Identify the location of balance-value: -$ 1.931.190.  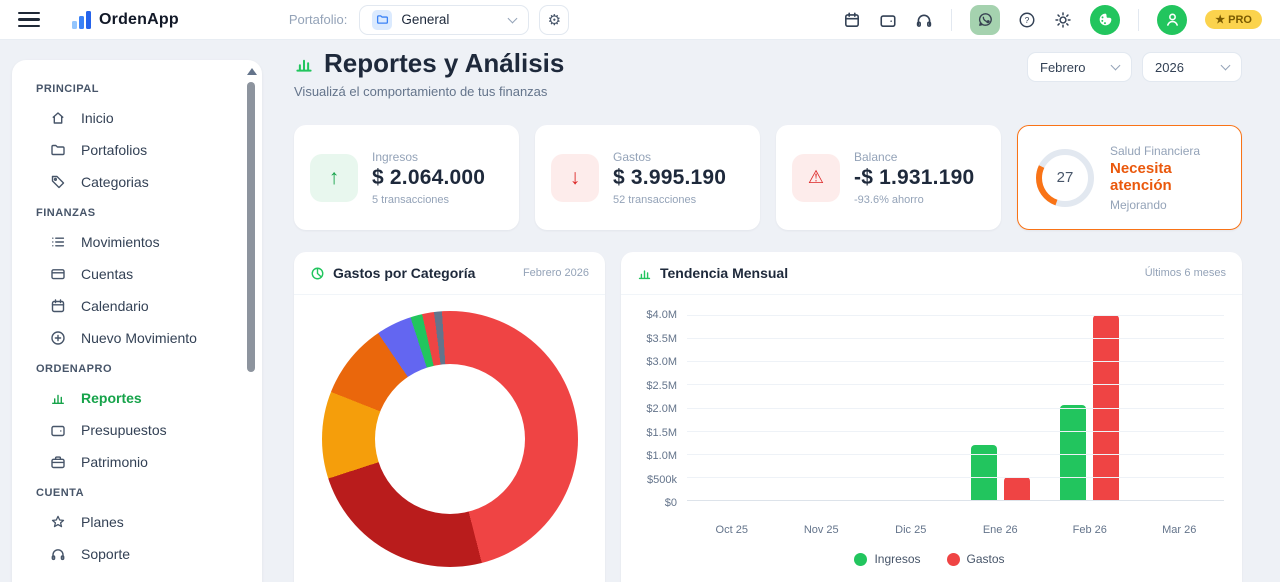
(914, 177).